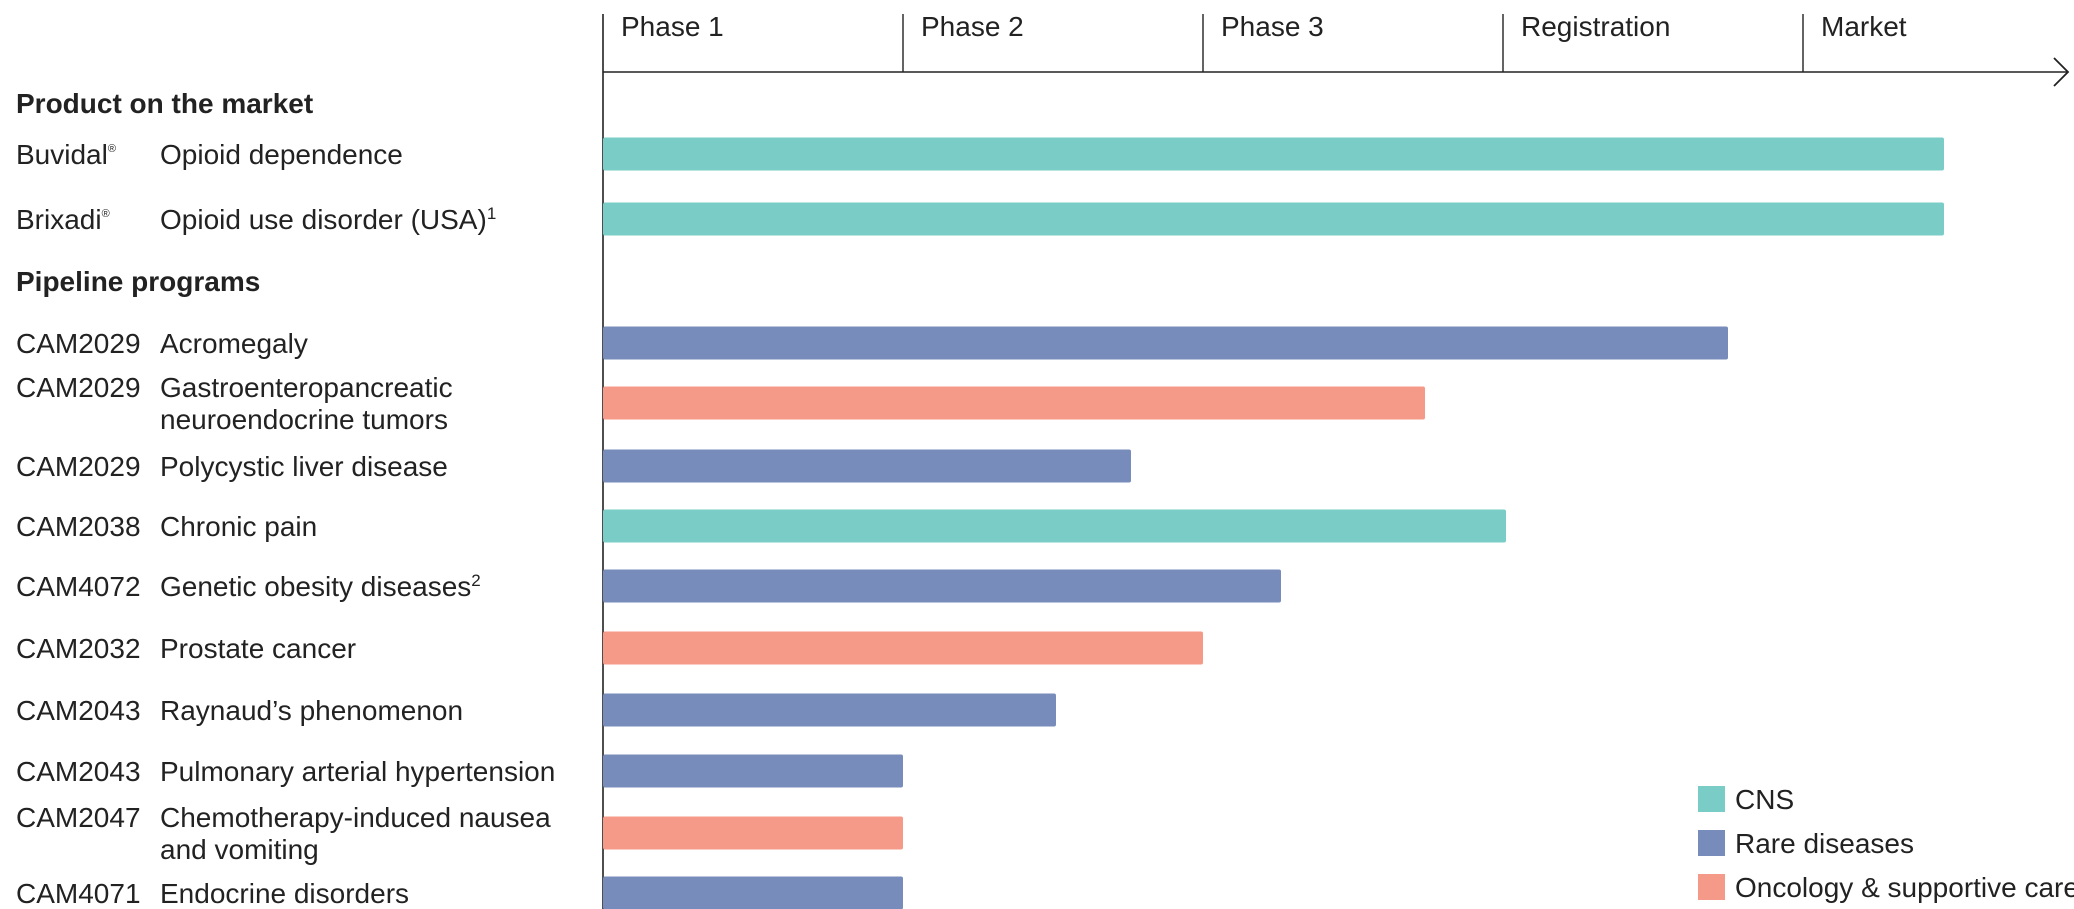 This screenshot has height=909, width=2074. What do you see at coordinates (63, 219) in the screenshot?
I see `product-code: Brixadi®` at bounding box center [63, 219].